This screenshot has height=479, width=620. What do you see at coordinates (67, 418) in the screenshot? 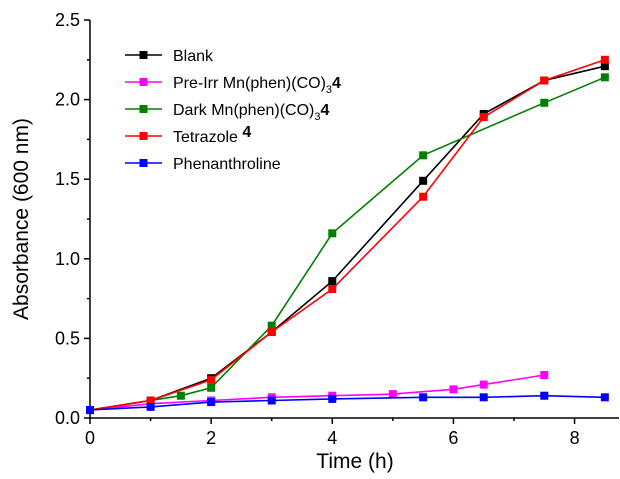
I see `y-tick-label: 0.0` at bounding box center [67, 418].